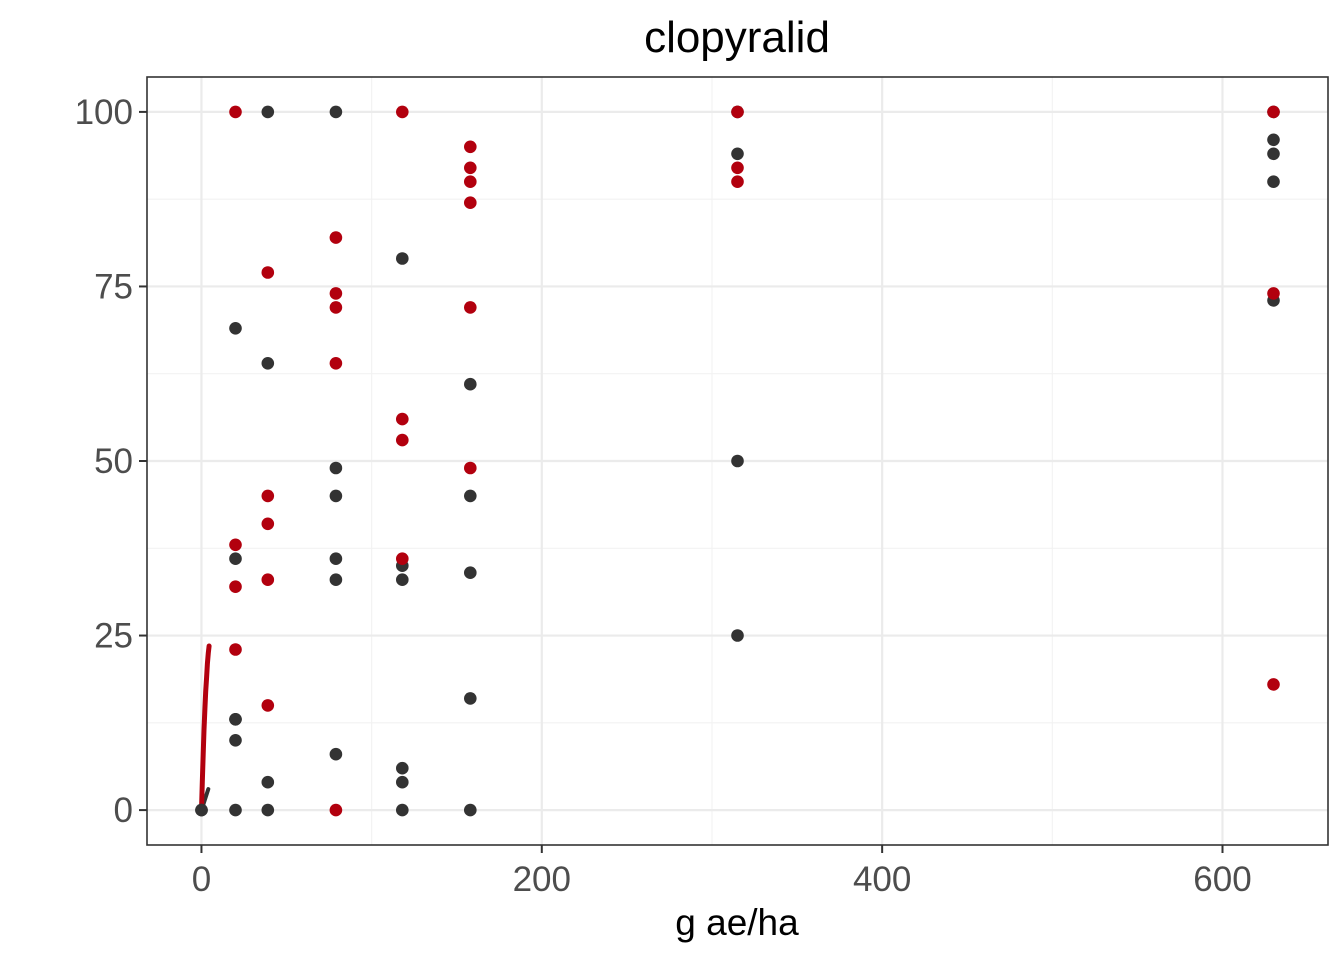  I want to click on y-tick-label: 75, so click(113, 286).